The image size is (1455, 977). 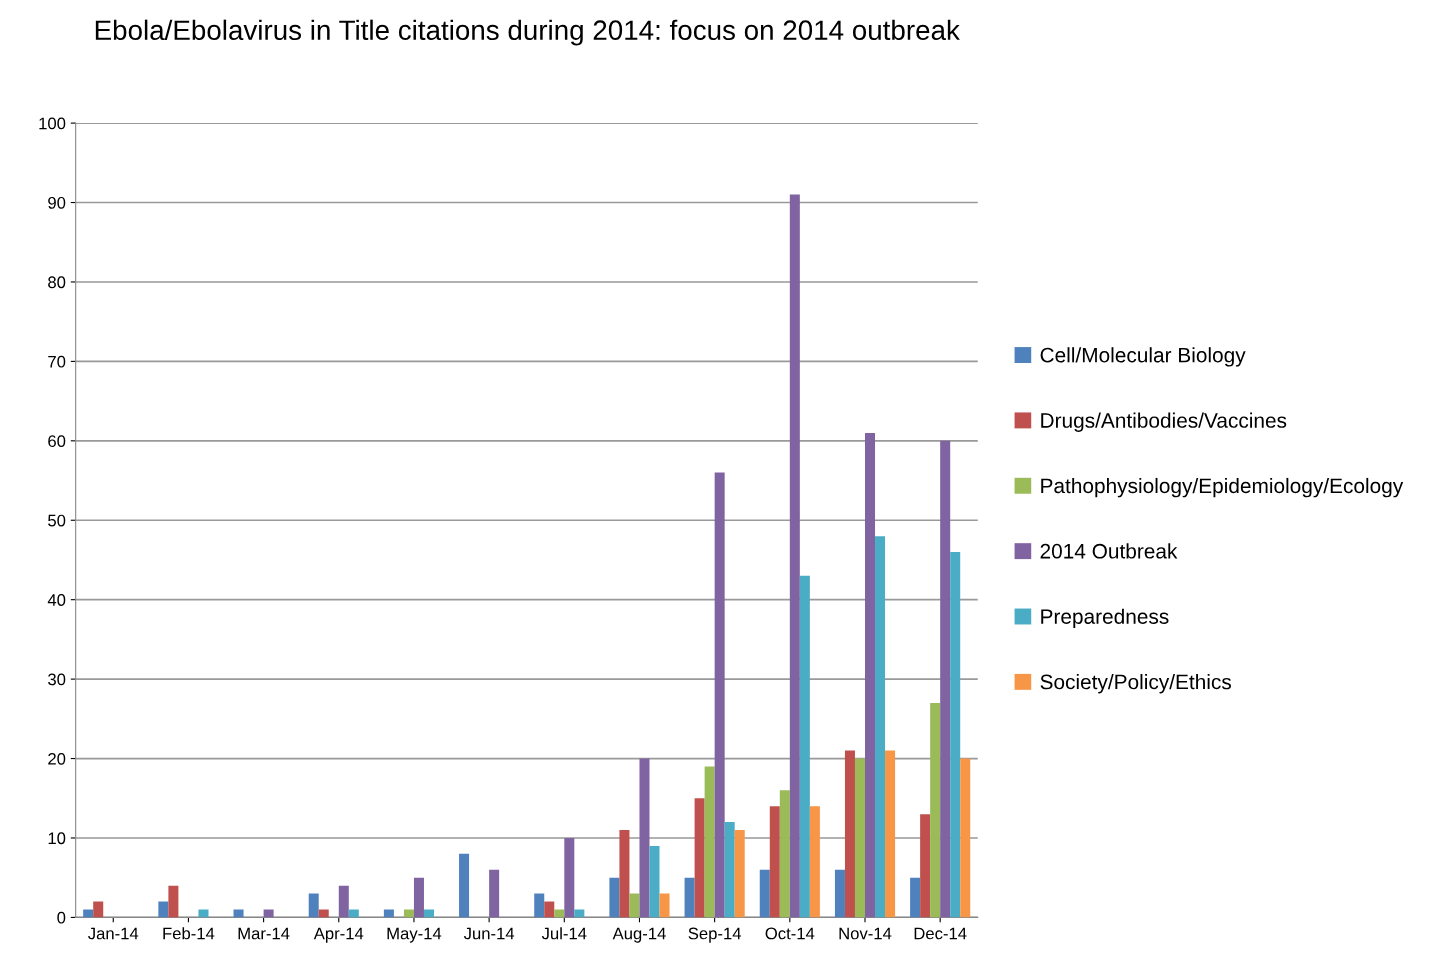 I want to click on x-tick-label: Apr-14, so click(x=338, y=935).